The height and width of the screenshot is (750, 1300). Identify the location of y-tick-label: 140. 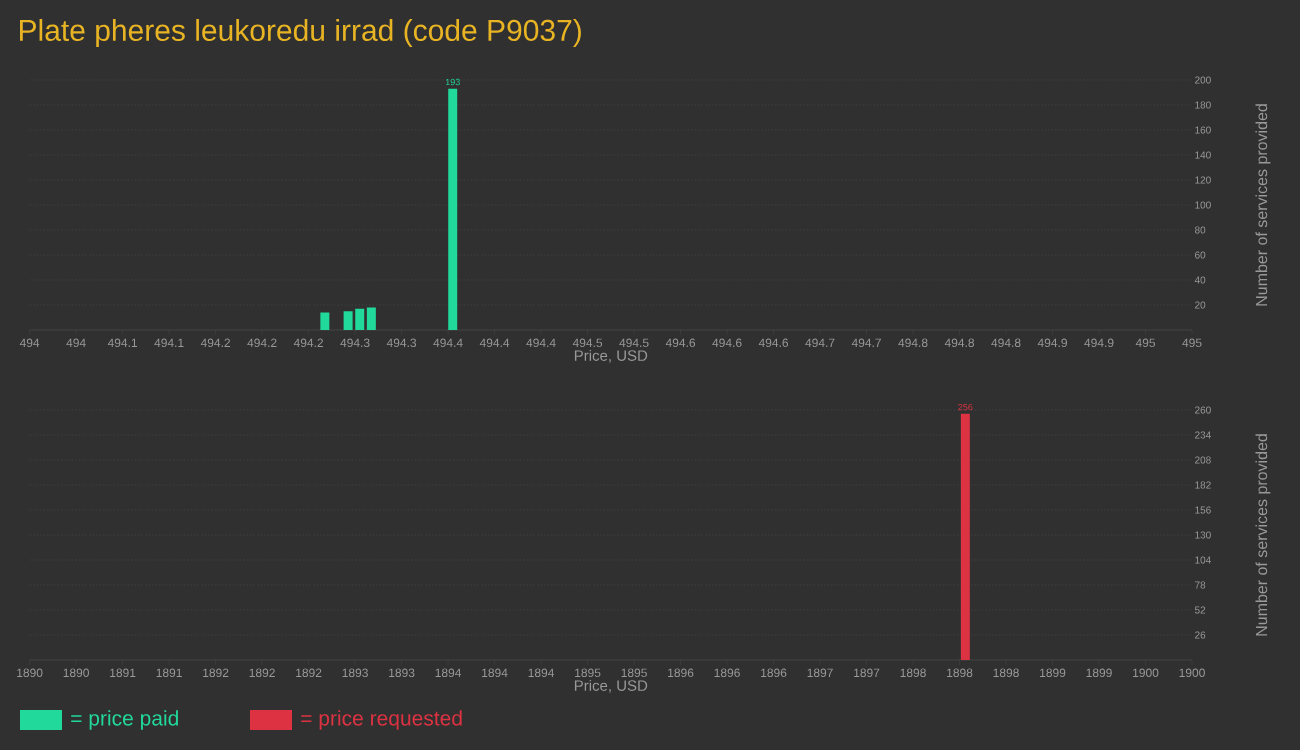
(1203, 155).